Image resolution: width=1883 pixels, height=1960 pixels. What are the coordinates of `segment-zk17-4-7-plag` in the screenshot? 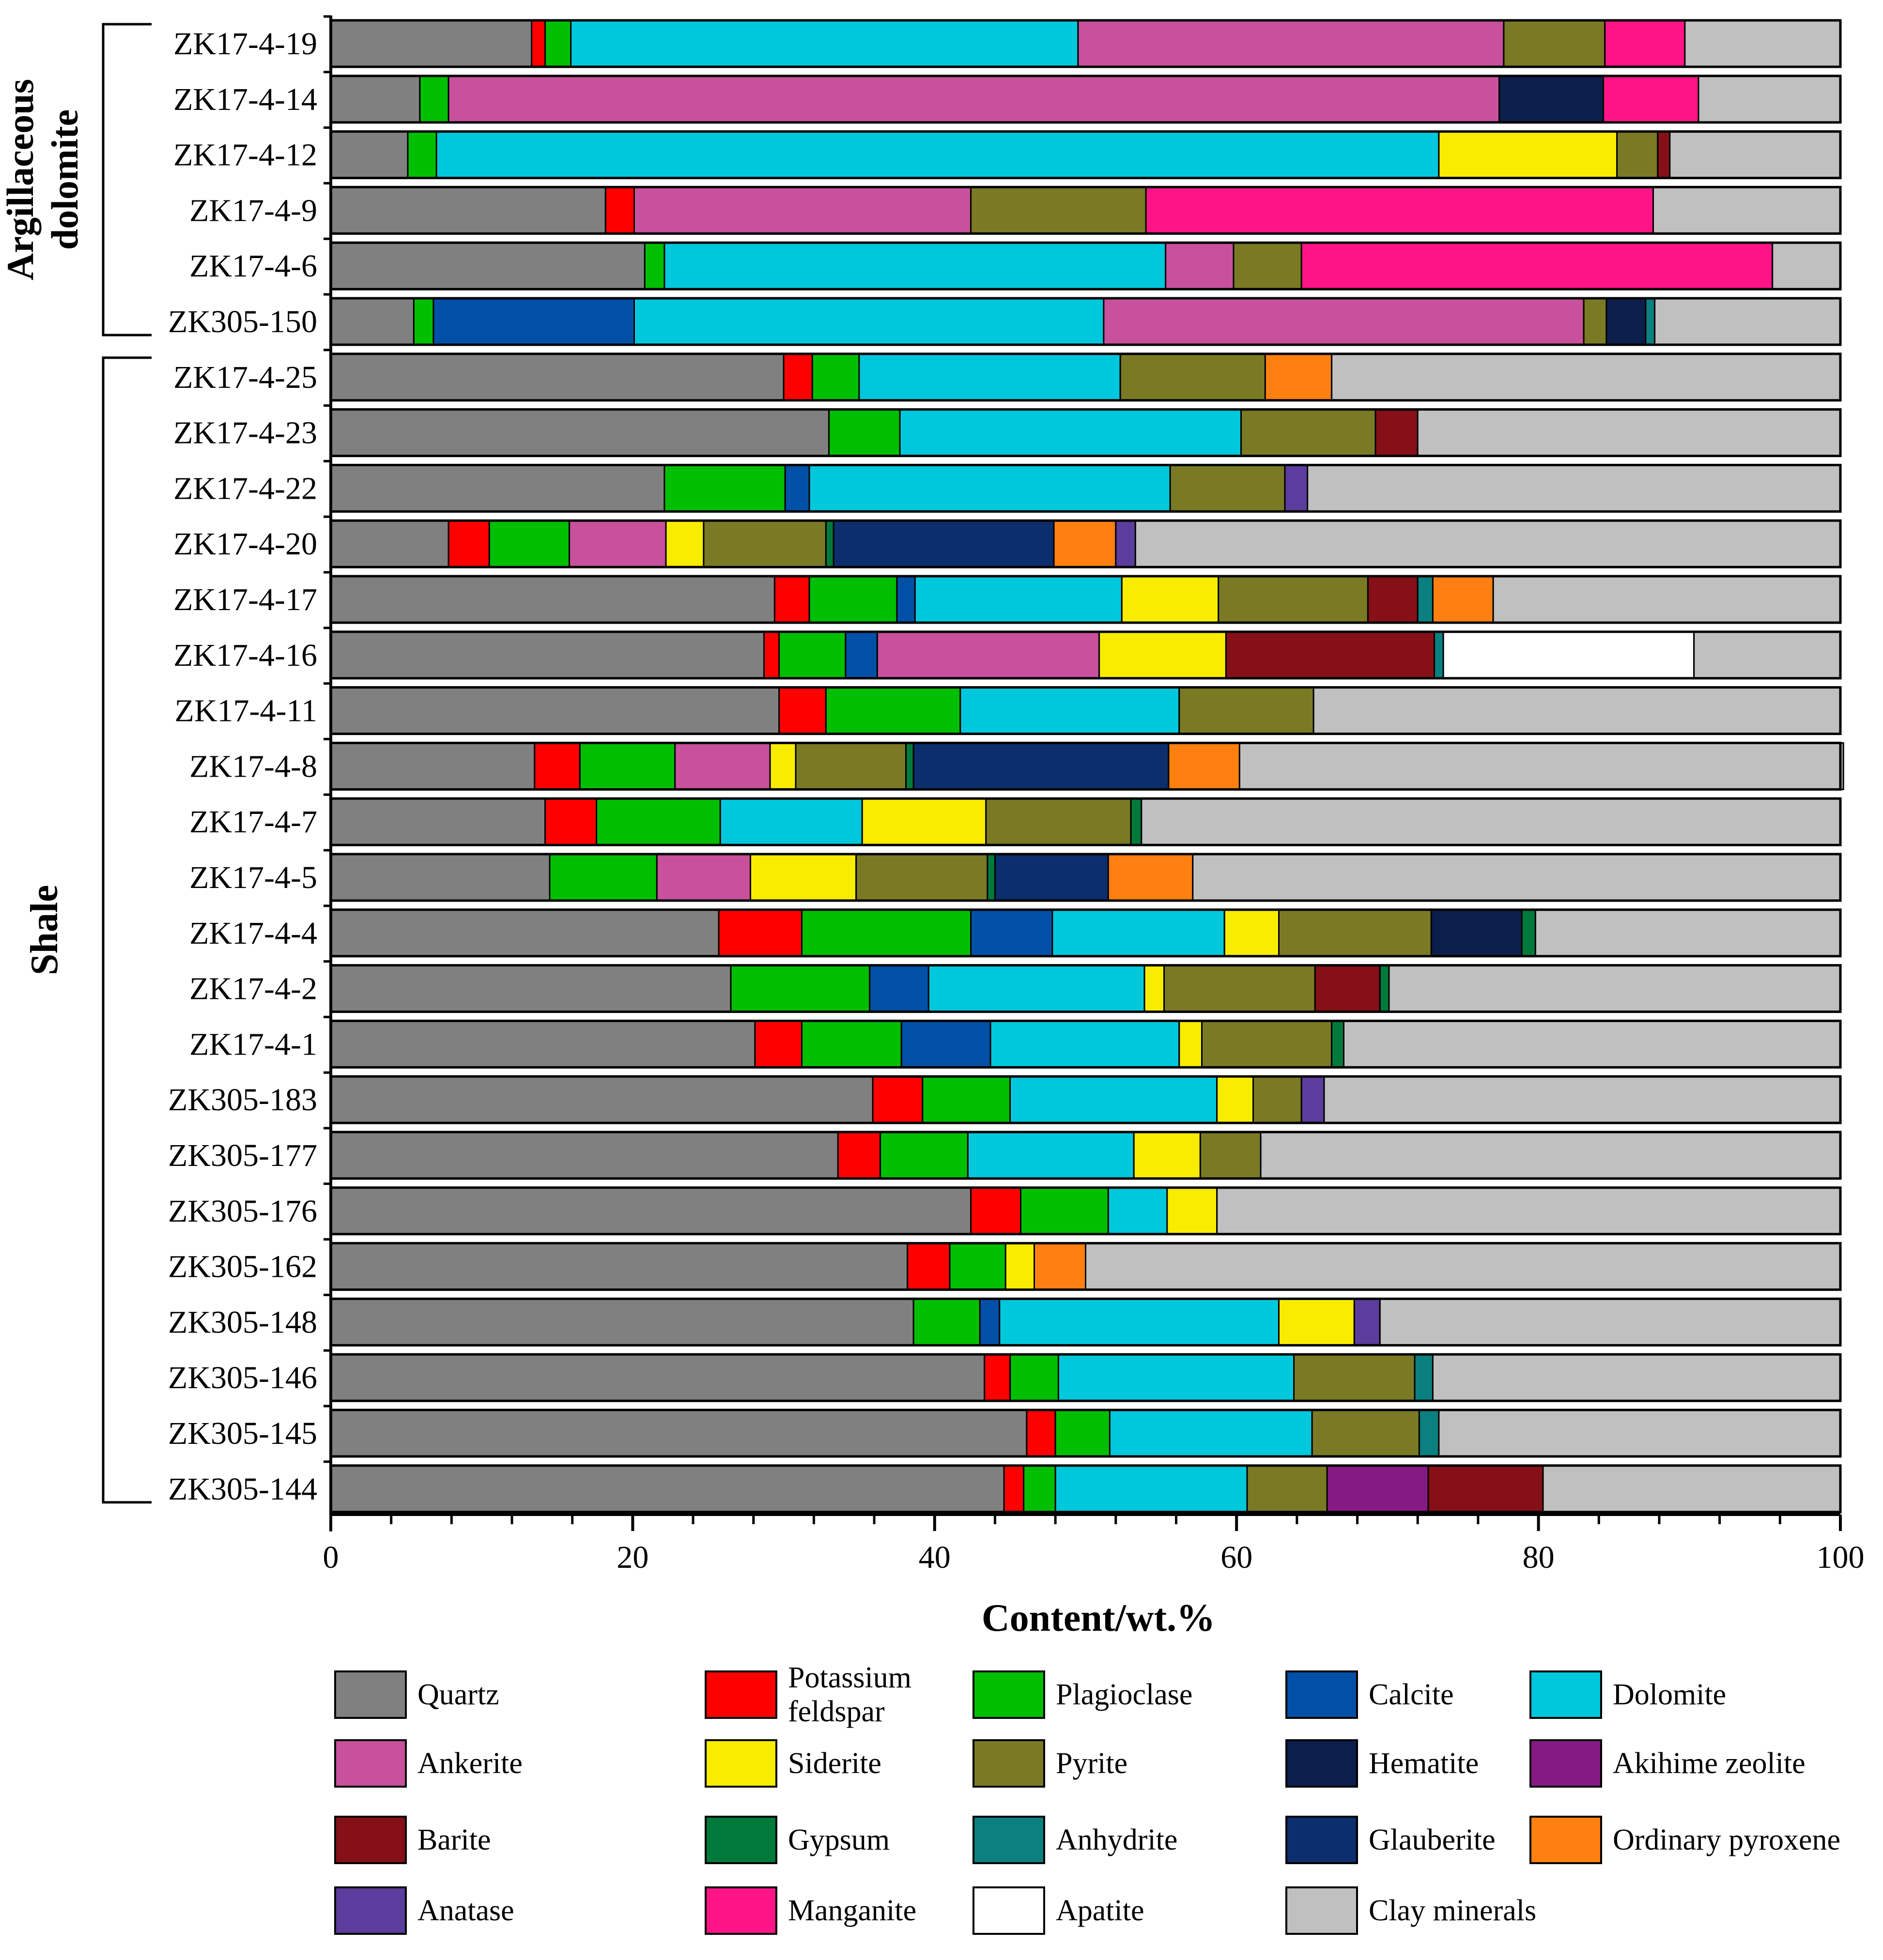 It's located at (658, 821).